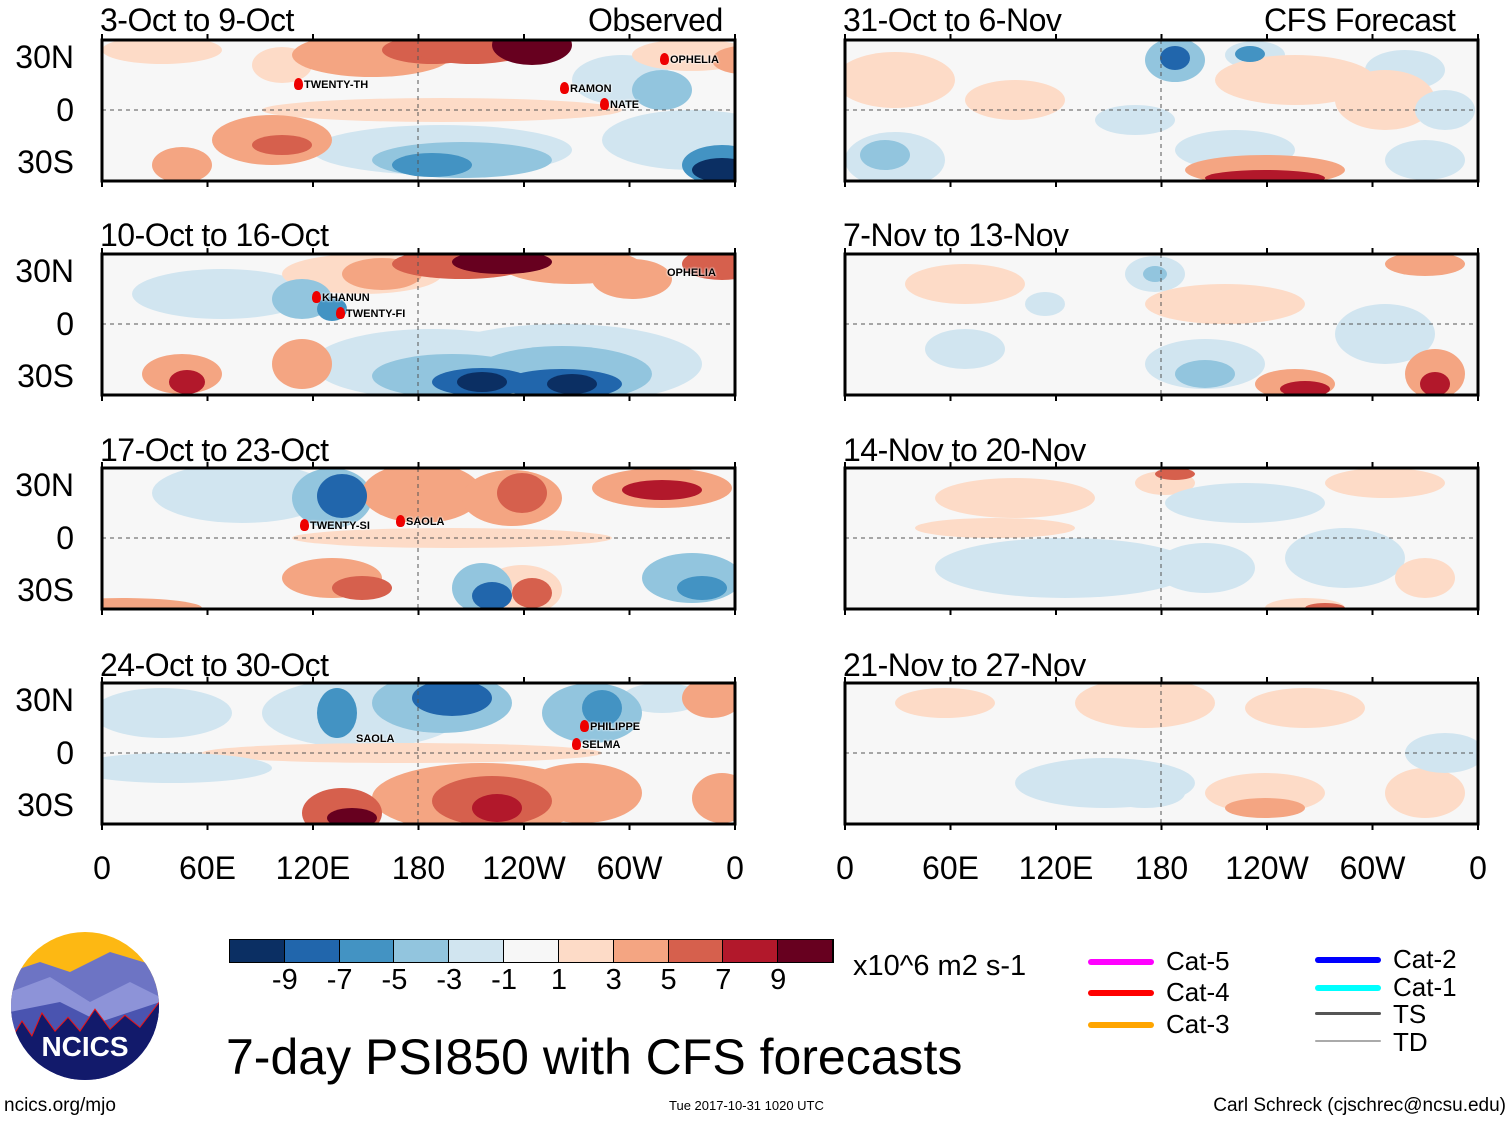 The width and height of the screenshot is (1510, 1121). I want to click on logo-text: NCICS, so click(84, 1046).